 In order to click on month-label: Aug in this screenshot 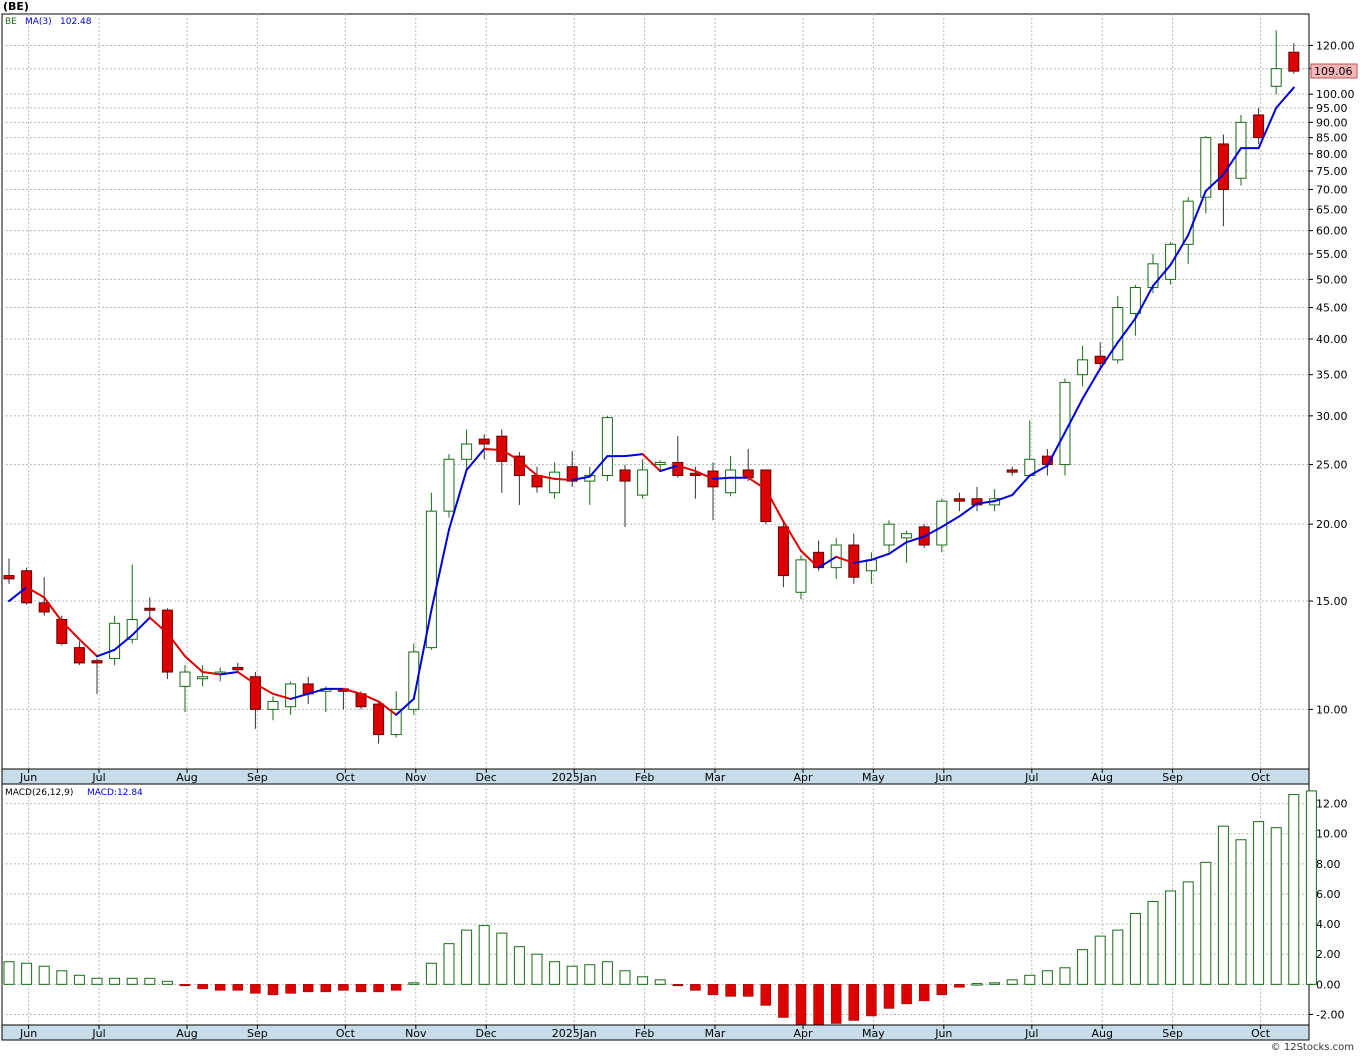, I will do `click(1101, 1033)`.